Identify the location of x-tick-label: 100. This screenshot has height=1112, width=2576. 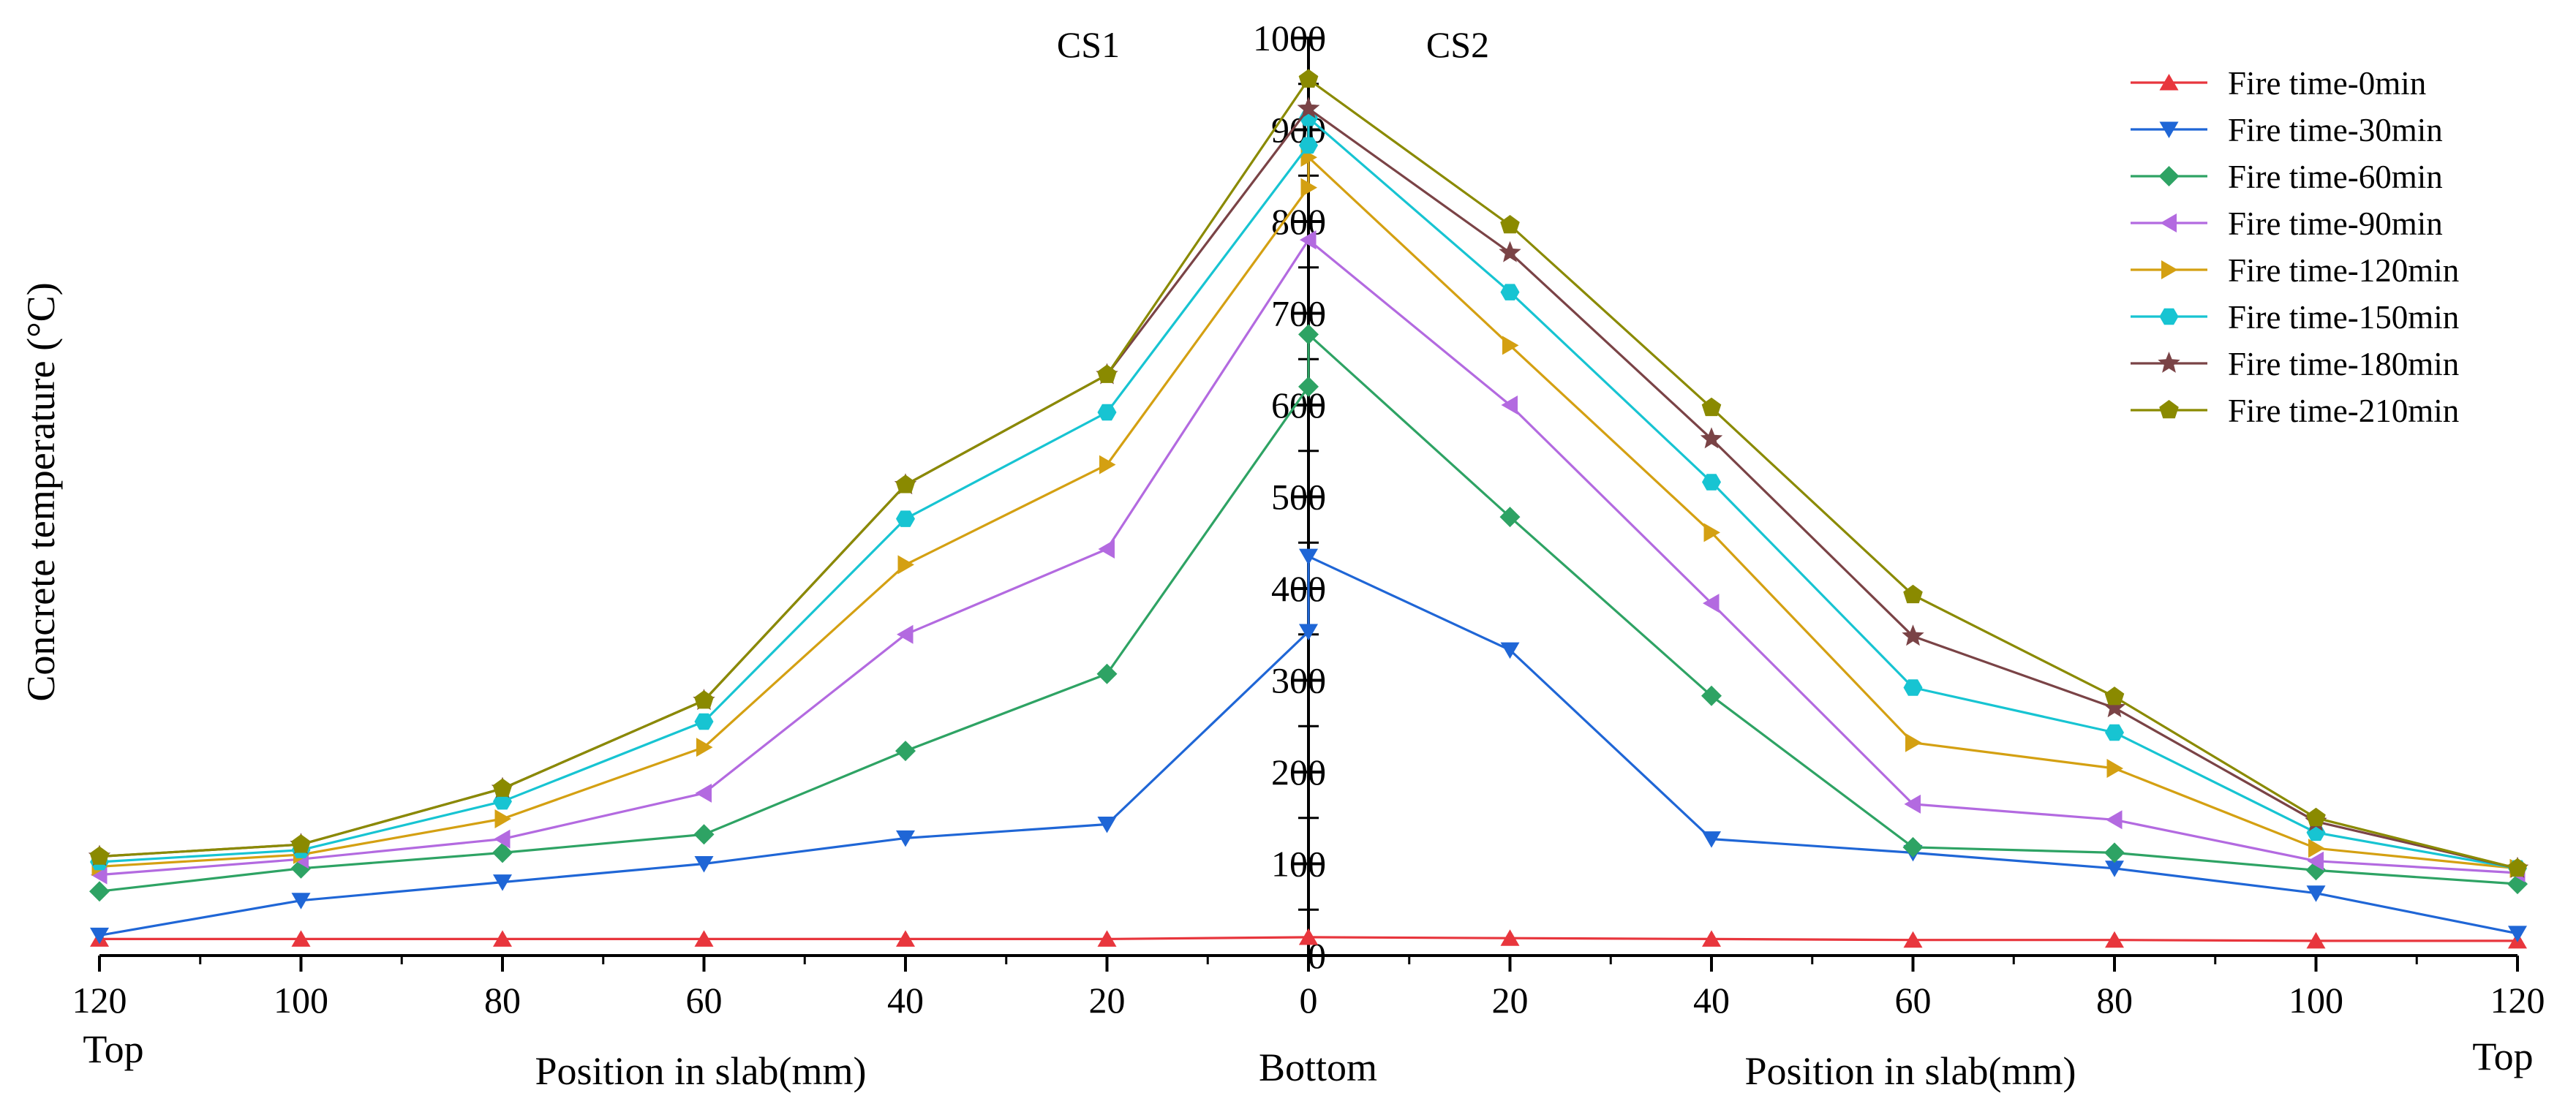
(2316, 1001).